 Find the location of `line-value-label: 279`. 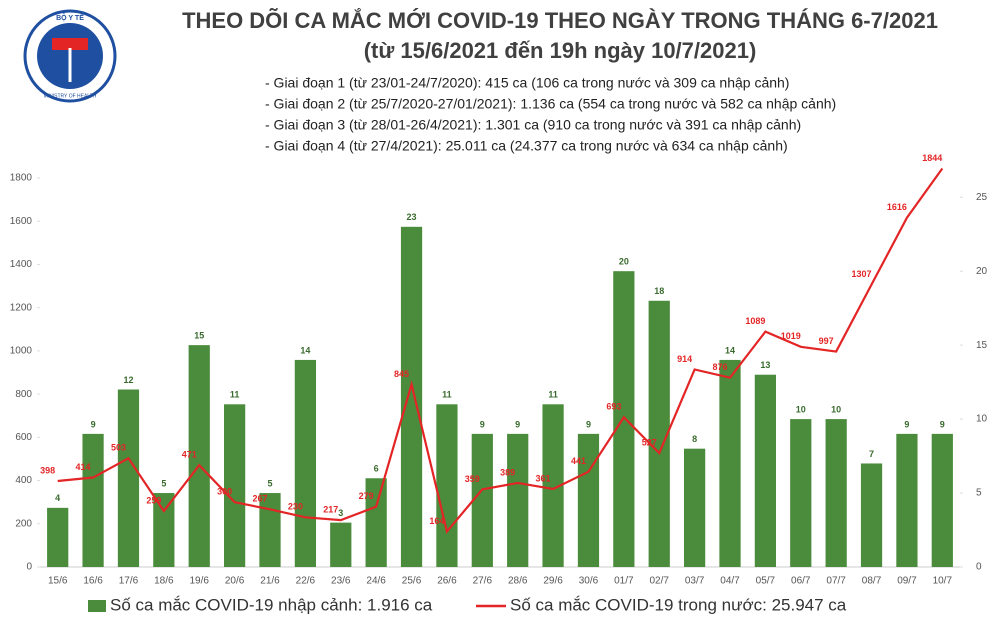

line-value-label: 279 is located at coordinates (366, 496).